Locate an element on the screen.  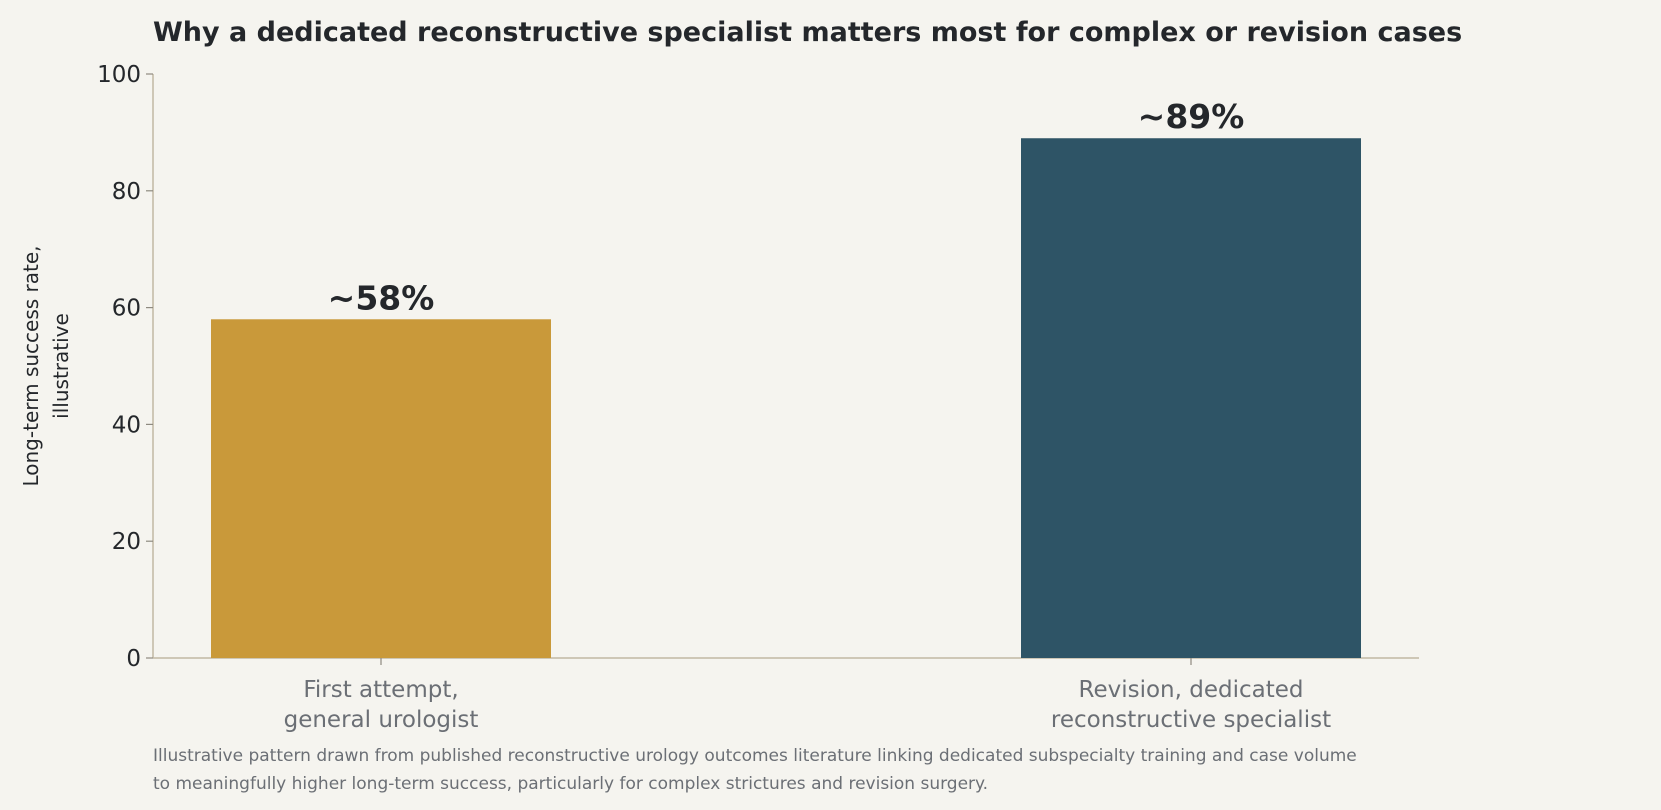
x-tick-label: general urologist is located at coordinates (381, 720).